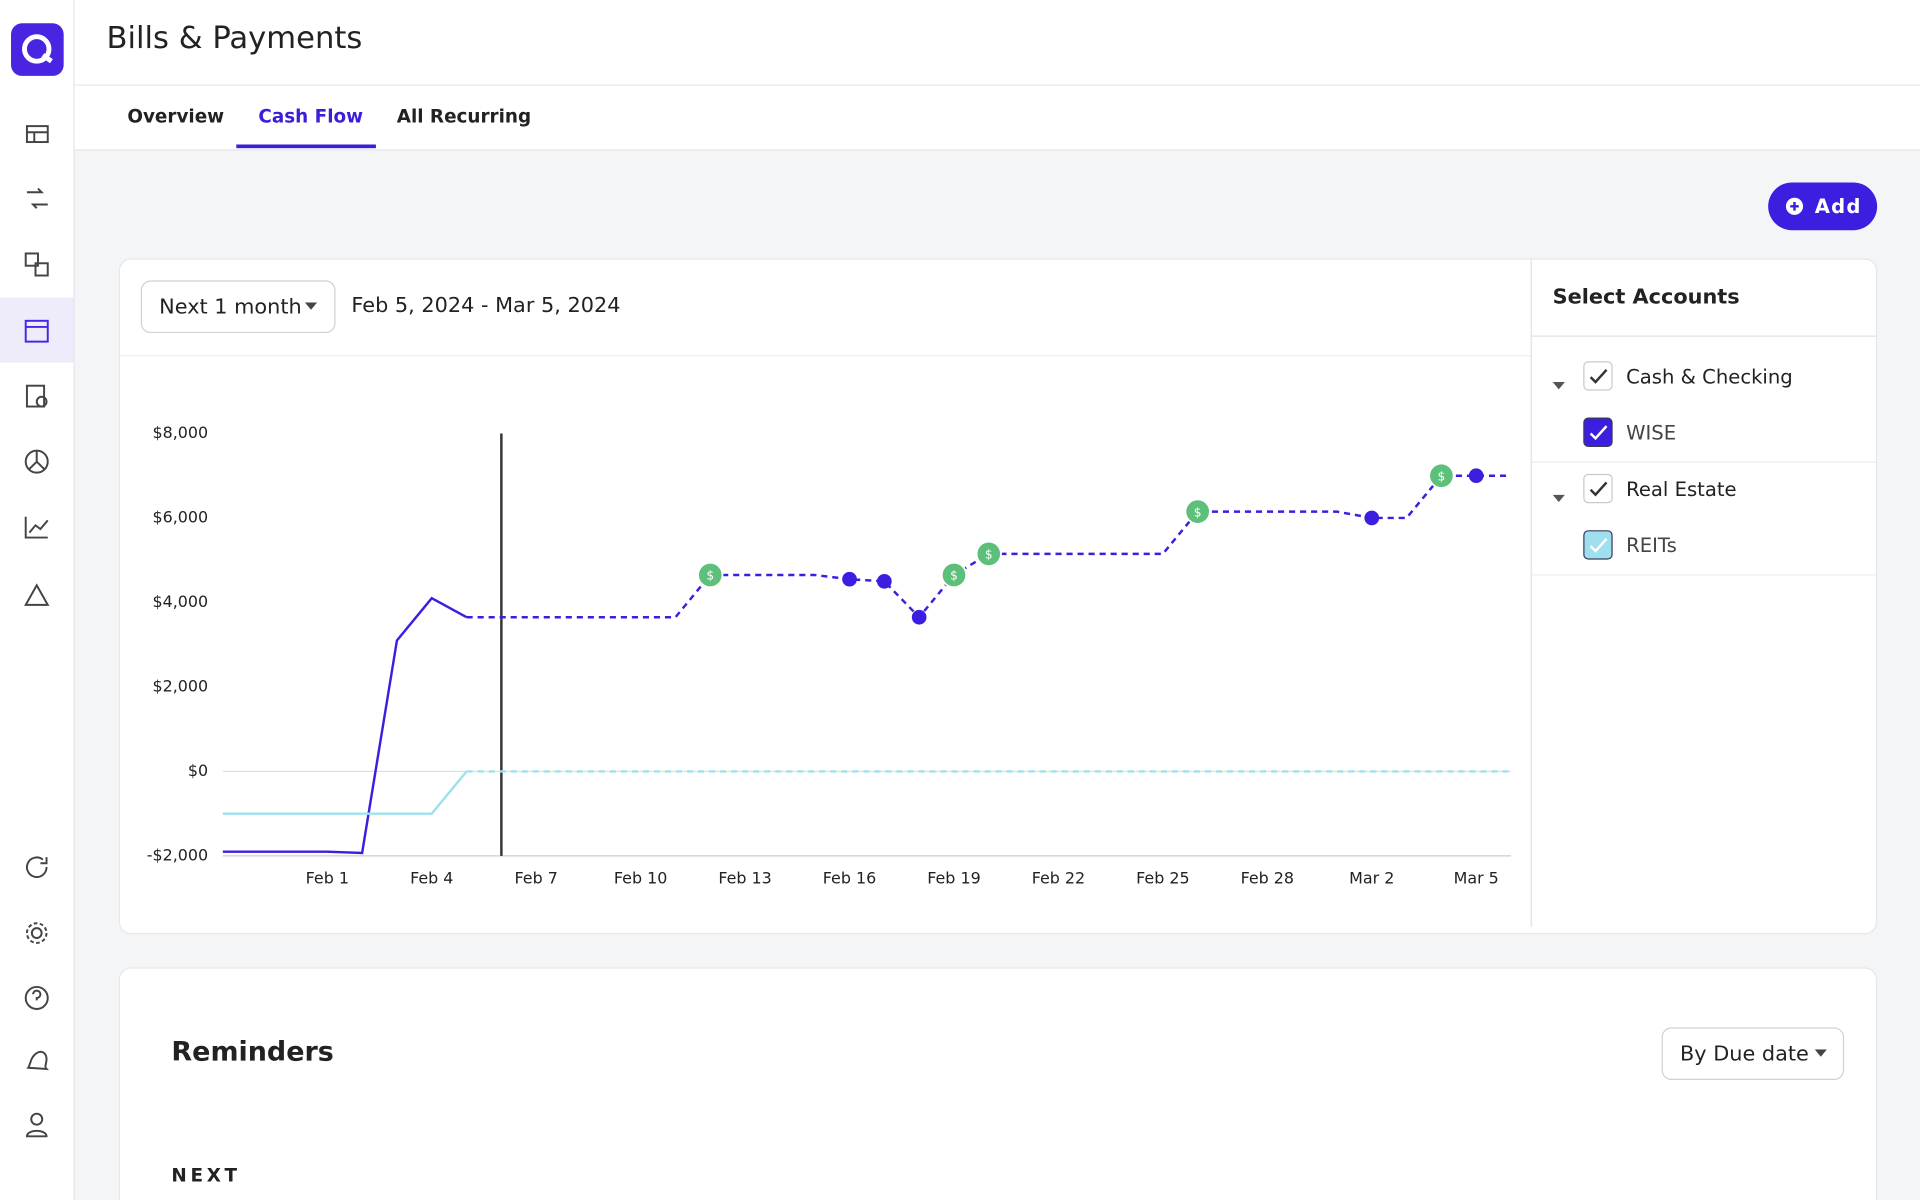  What do you see at coordinates (176, 116) in the screenshot?
I see `tab: Overview` at bounding box center [176, 116].